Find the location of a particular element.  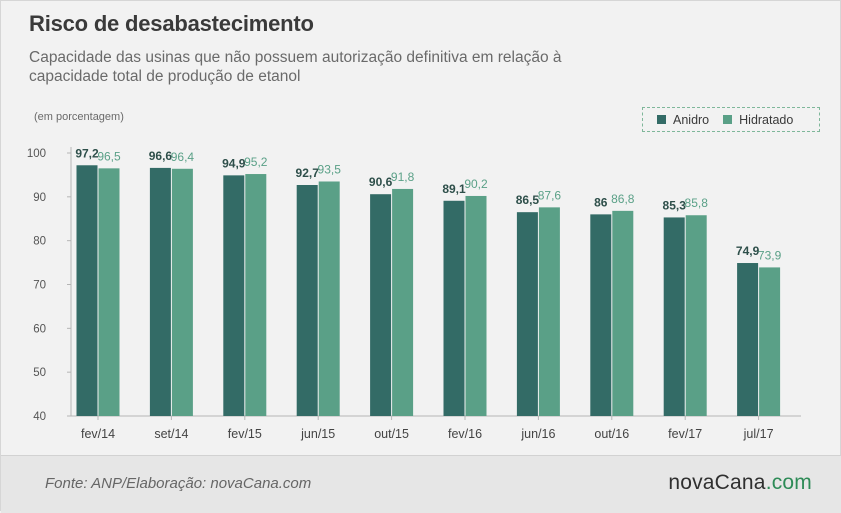

y-tick-label: 50 is located at coordinates (39, 373).